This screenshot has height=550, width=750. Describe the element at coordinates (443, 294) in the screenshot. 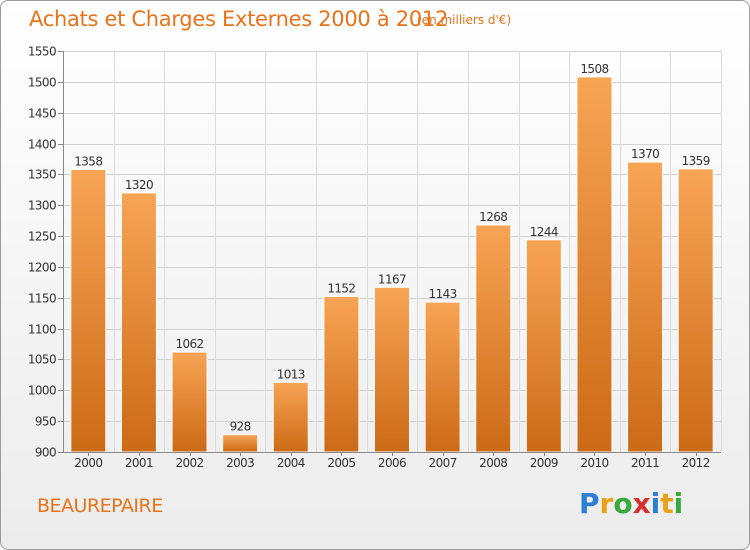

I see `data-label: 1143` at that location.